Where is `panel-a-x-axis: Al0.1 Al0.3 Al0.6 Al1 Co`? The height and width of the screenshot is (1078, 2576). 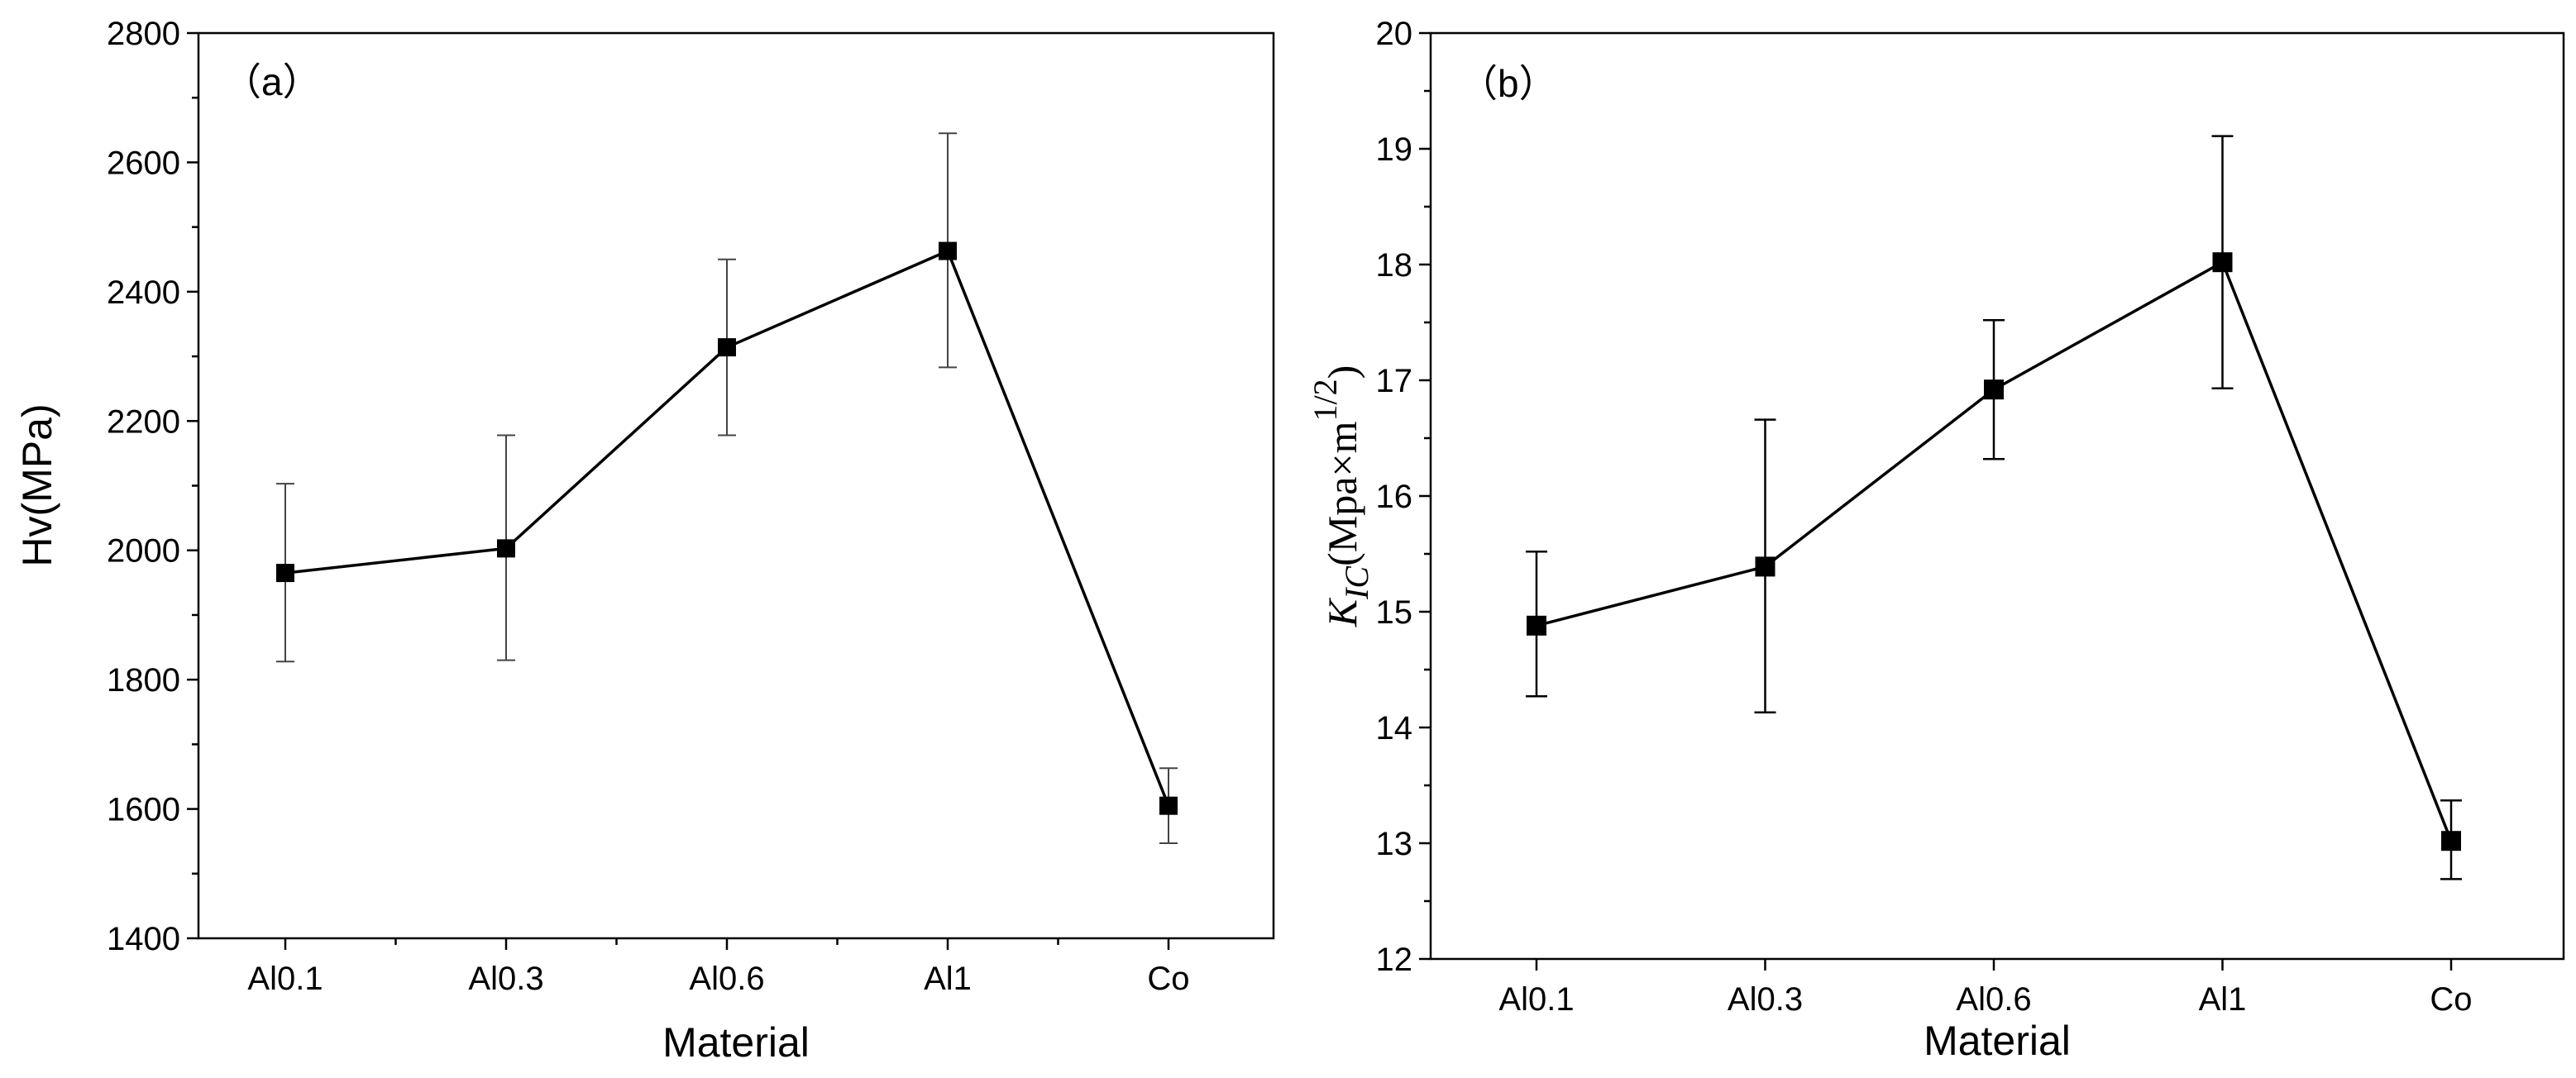 panel-a-x-axis: Al0.1 Al0.3 Al0.6 Al1 Co is located at coordinates (718, 967).